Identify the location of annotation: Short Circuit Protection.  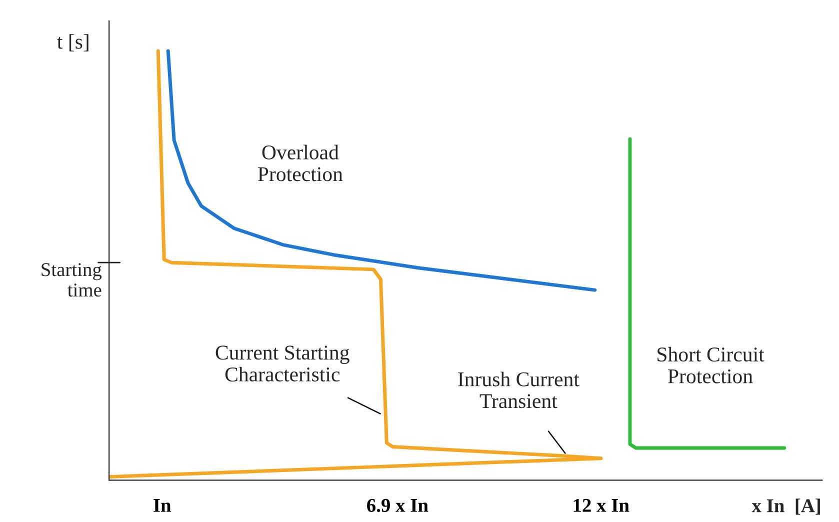
(711, 365).